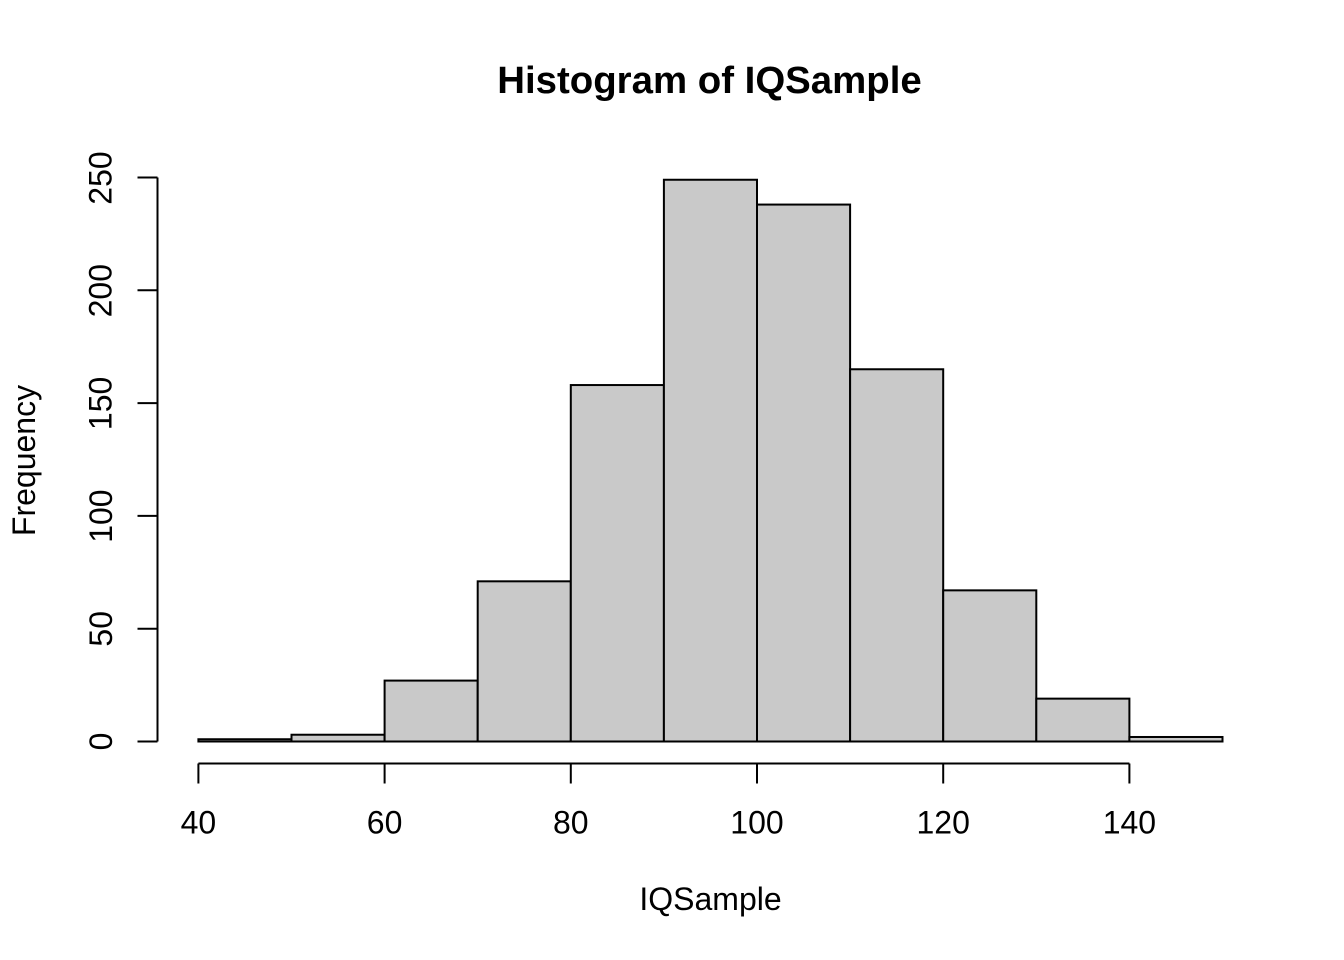  I want to click on svg-text: 0, so click(101, 742).